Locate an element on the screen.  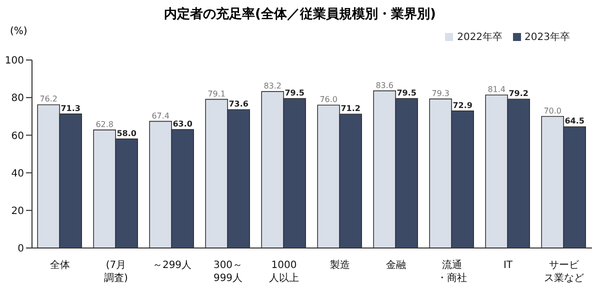
x-tick-label: (7月調査) is located at coordinates (116, 272).